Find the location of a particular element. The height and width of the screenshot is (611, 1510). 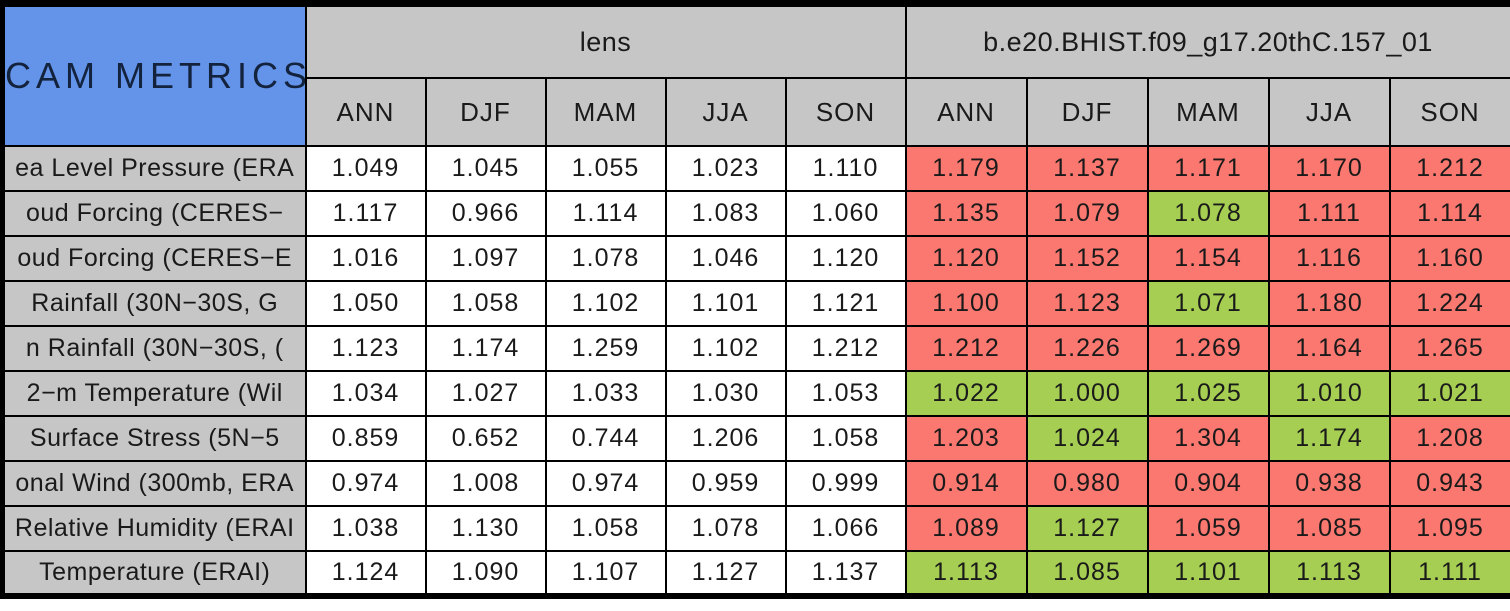

lens-value-cell: 0.974 is located at coordinates (365, 483).